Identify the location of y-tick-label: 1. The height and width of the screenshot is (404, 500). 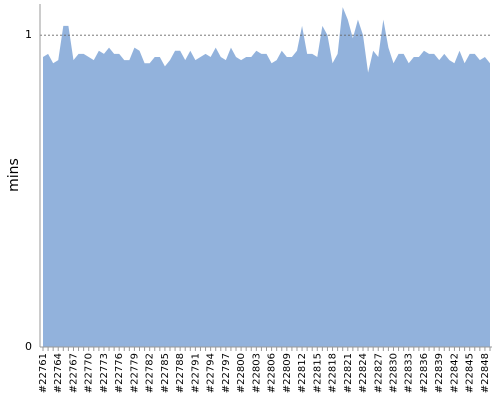
(28, 34).